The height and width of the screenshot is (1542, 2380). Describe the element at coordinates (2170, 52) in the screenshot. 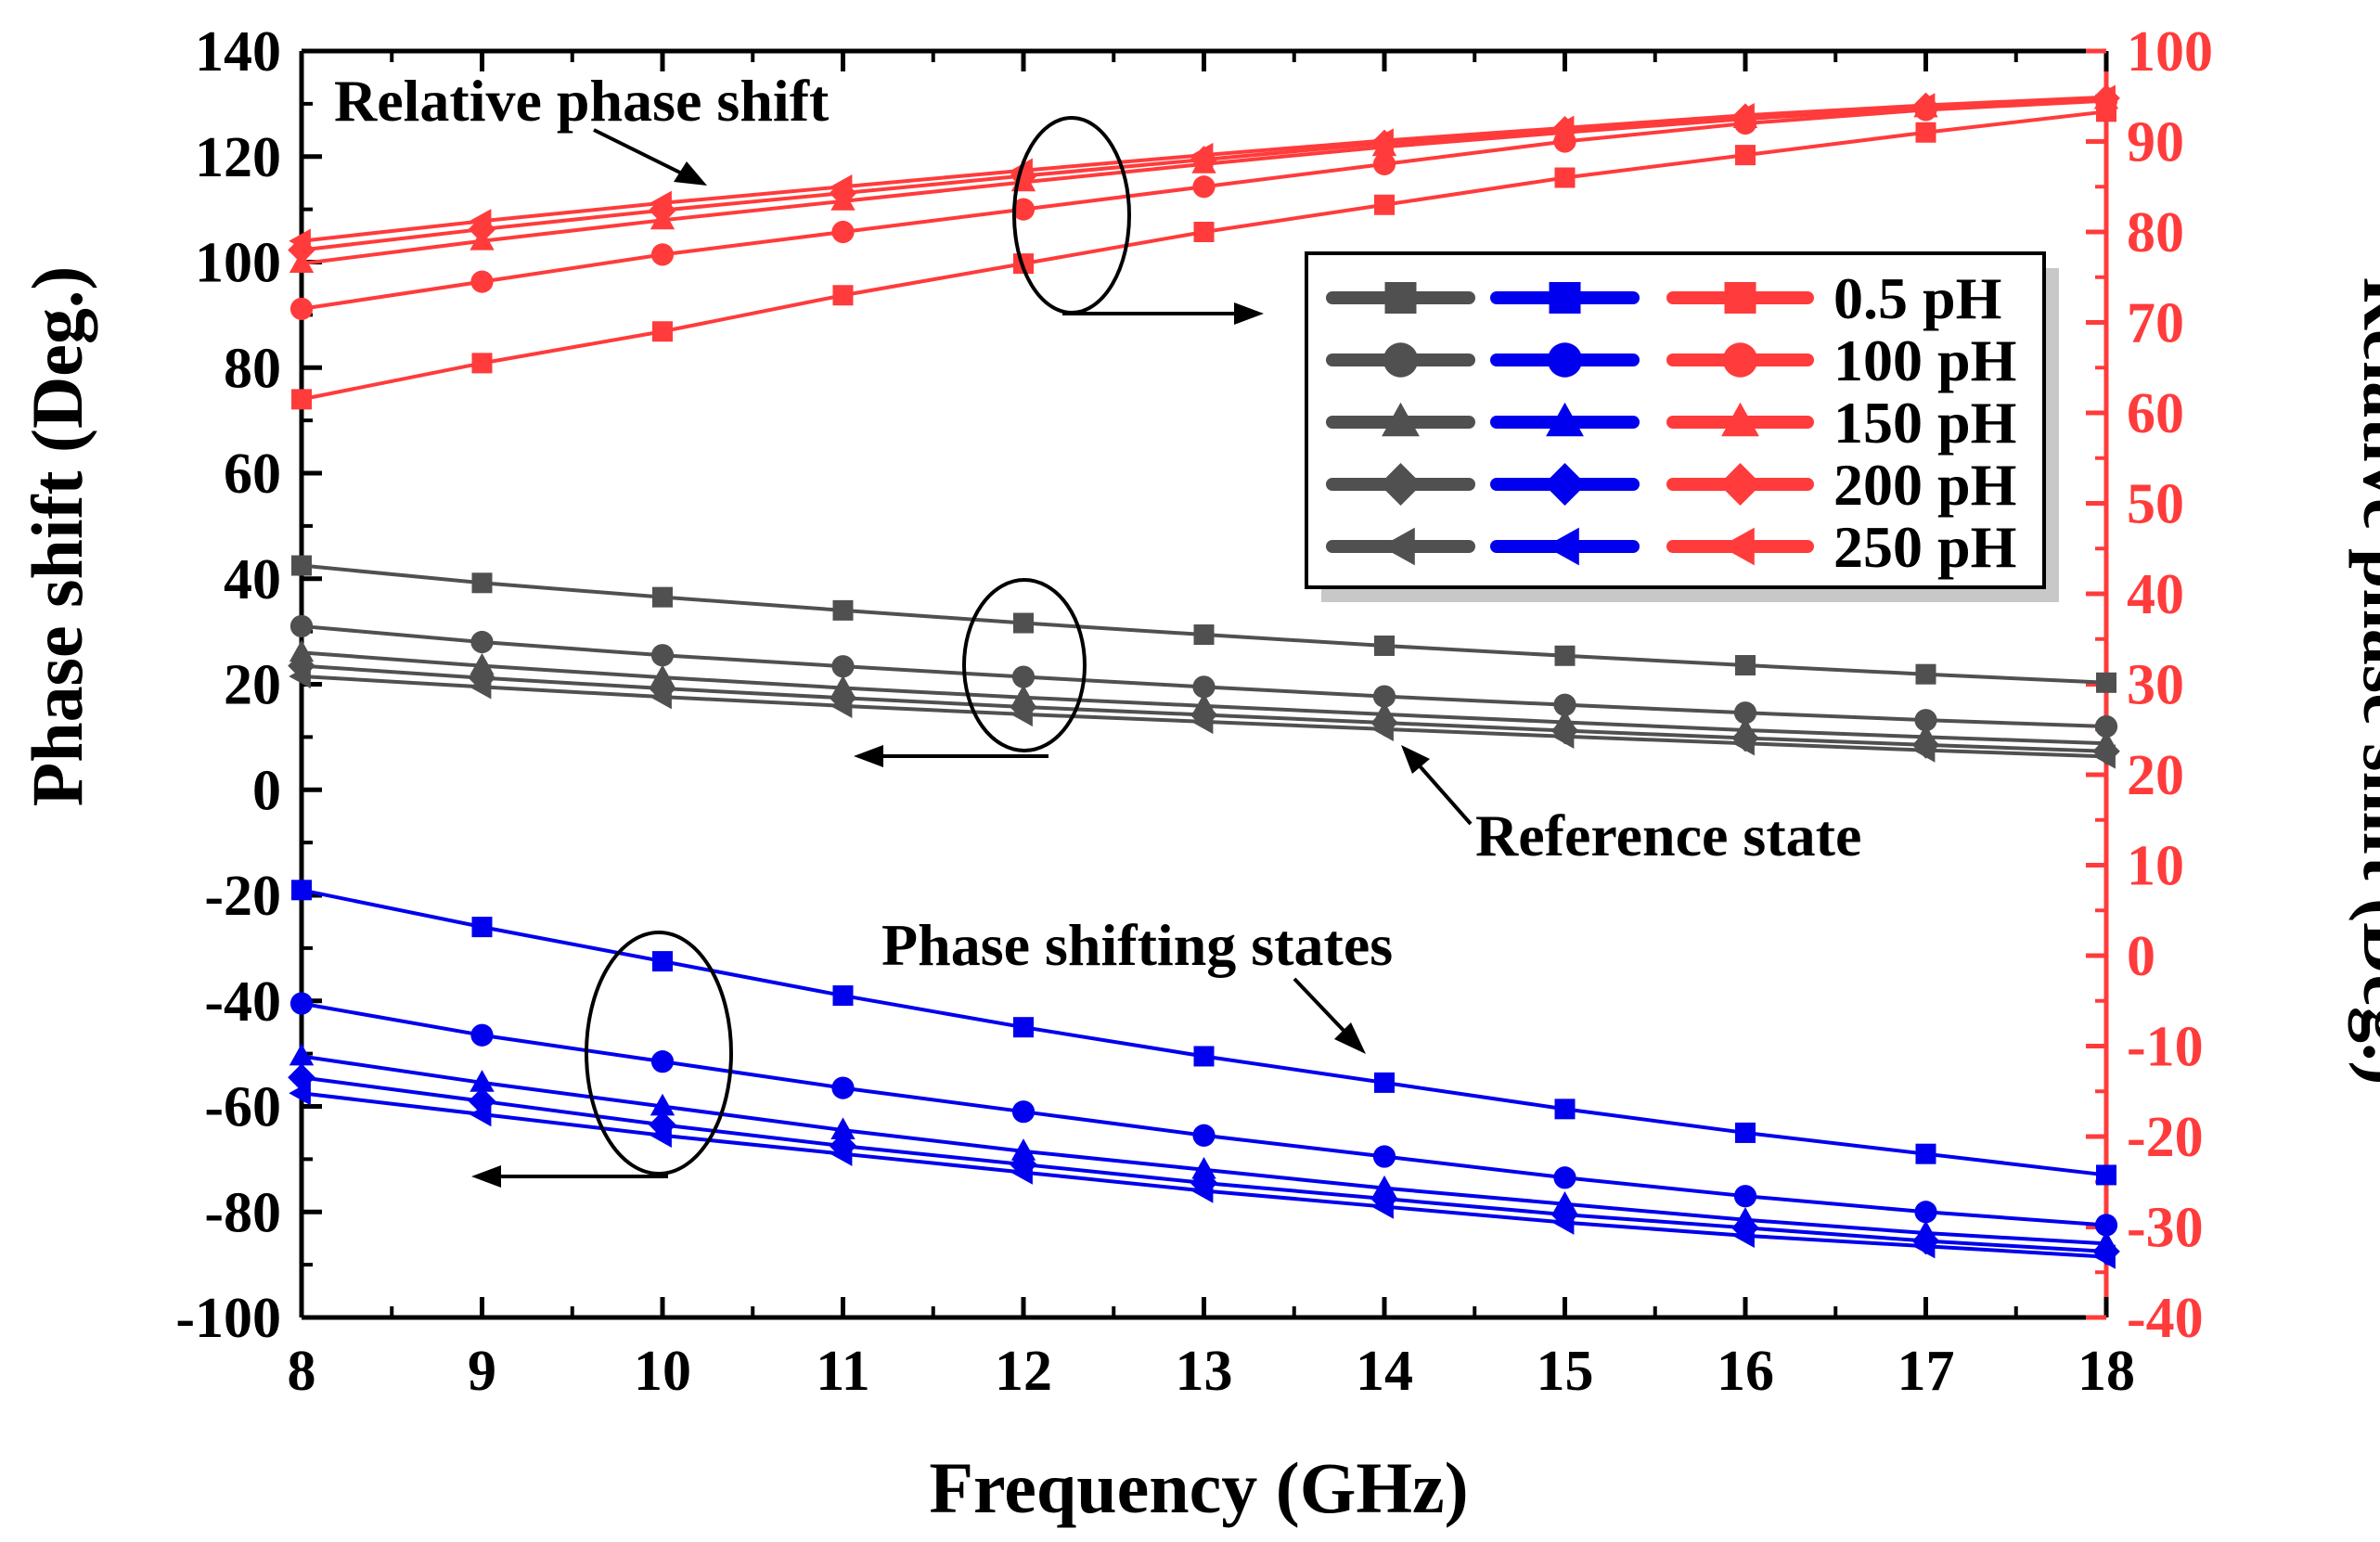

I see `y-right-tick-label: 100` at that location.